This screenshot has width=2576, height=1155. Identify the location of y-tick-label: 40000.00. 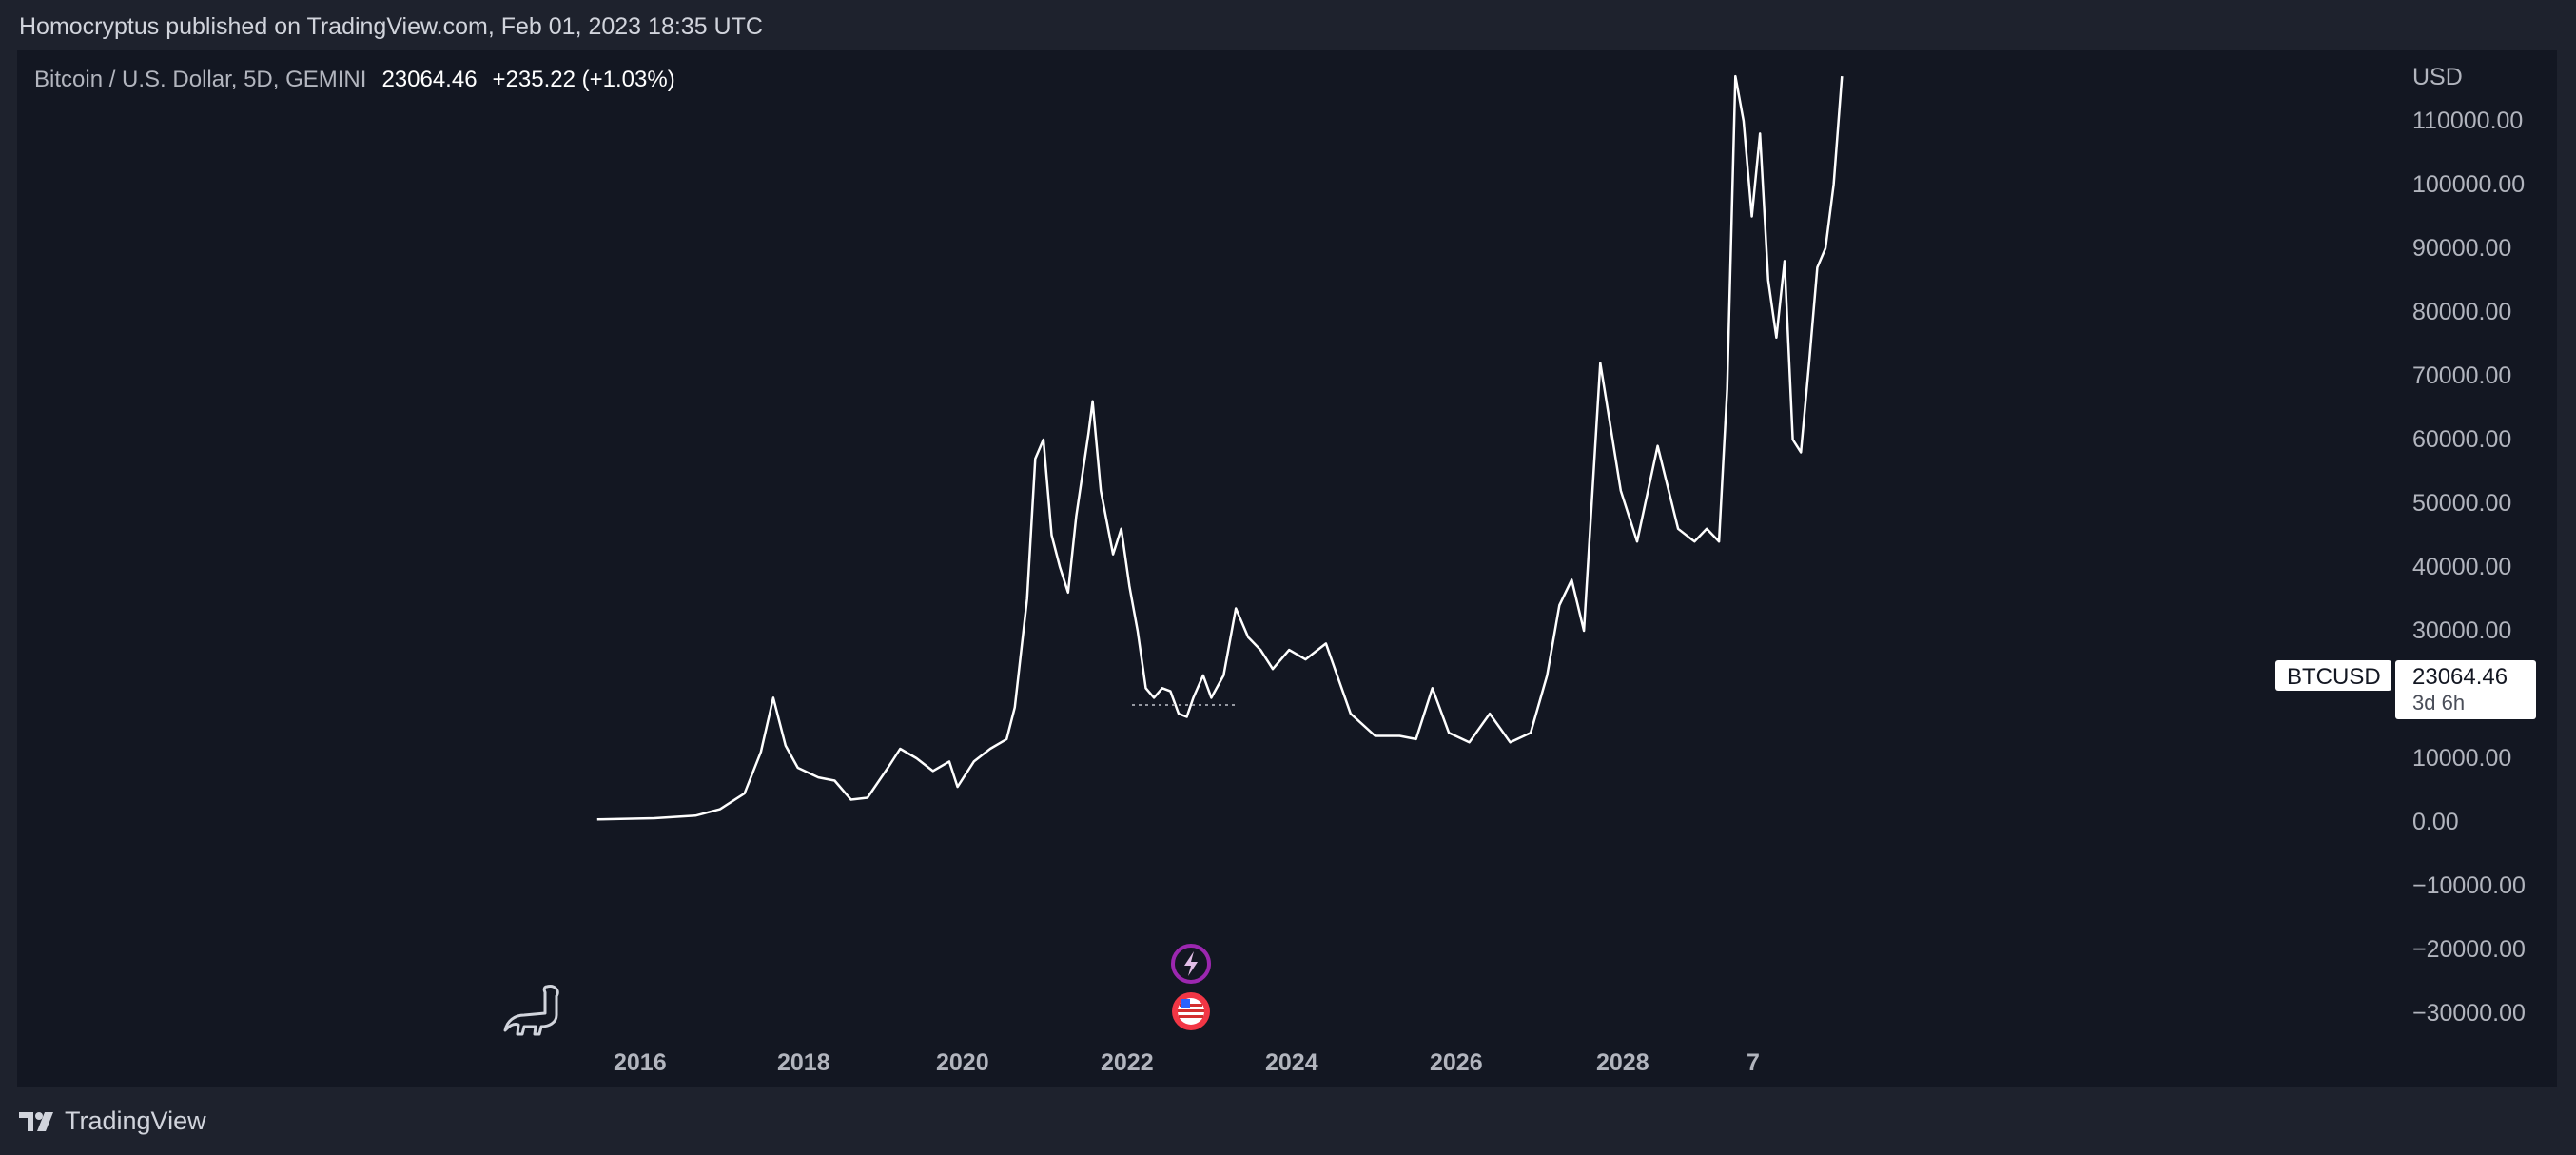
(2461, 567).